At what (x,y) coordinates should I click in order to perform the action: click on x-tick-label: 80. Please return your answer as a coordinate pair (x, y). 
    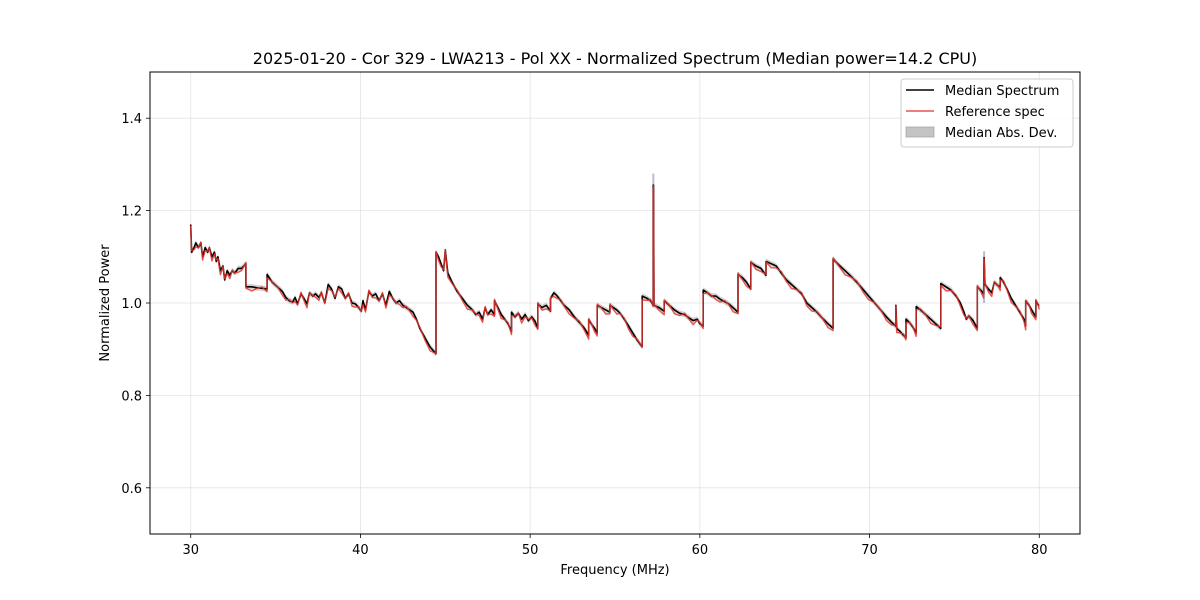
    Looking at the image, I should click on (1039, 550).